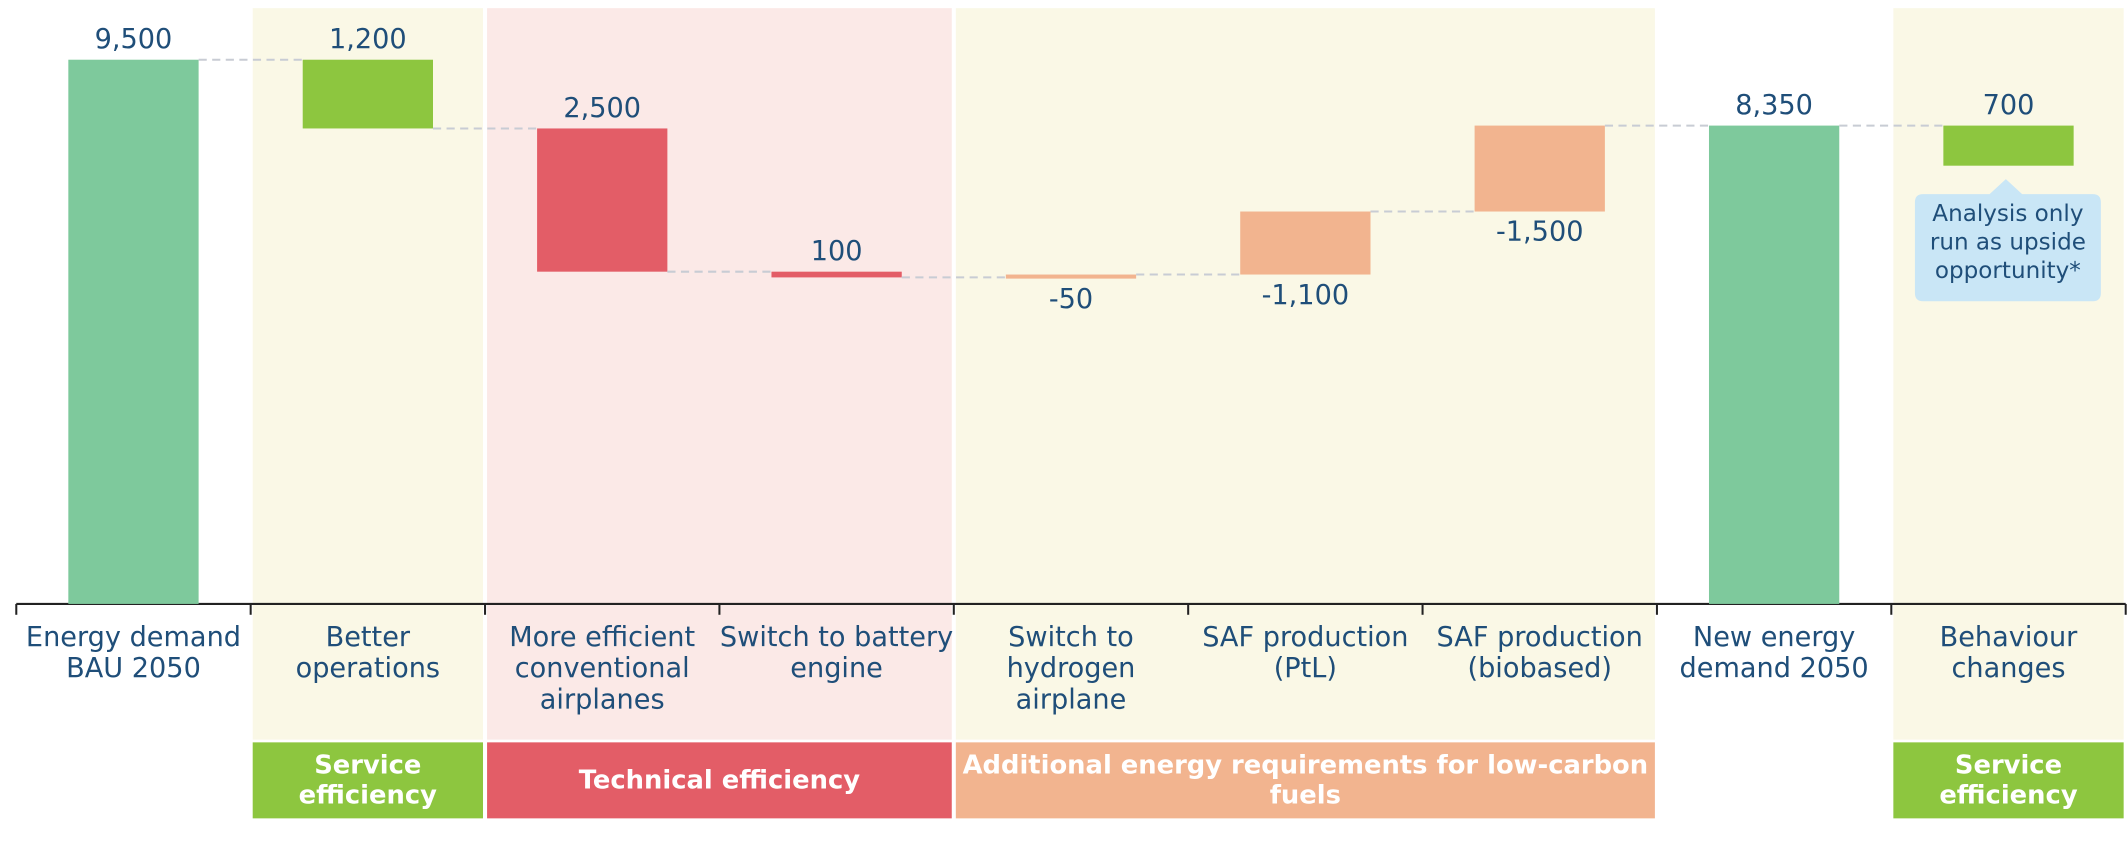 Image resolution: width=2128 pixels, height=855 pixels. Describe the element at coordinates (602, 108) in the screenshot. I see `value-label: 2,500` at that location.